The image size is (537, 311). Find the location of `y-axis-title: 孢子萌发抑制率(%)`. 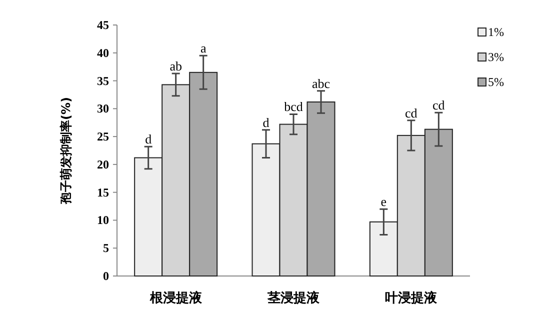

y-axis-title: 孢子萌发抑制率(%) is located at coordinates (66, 151).